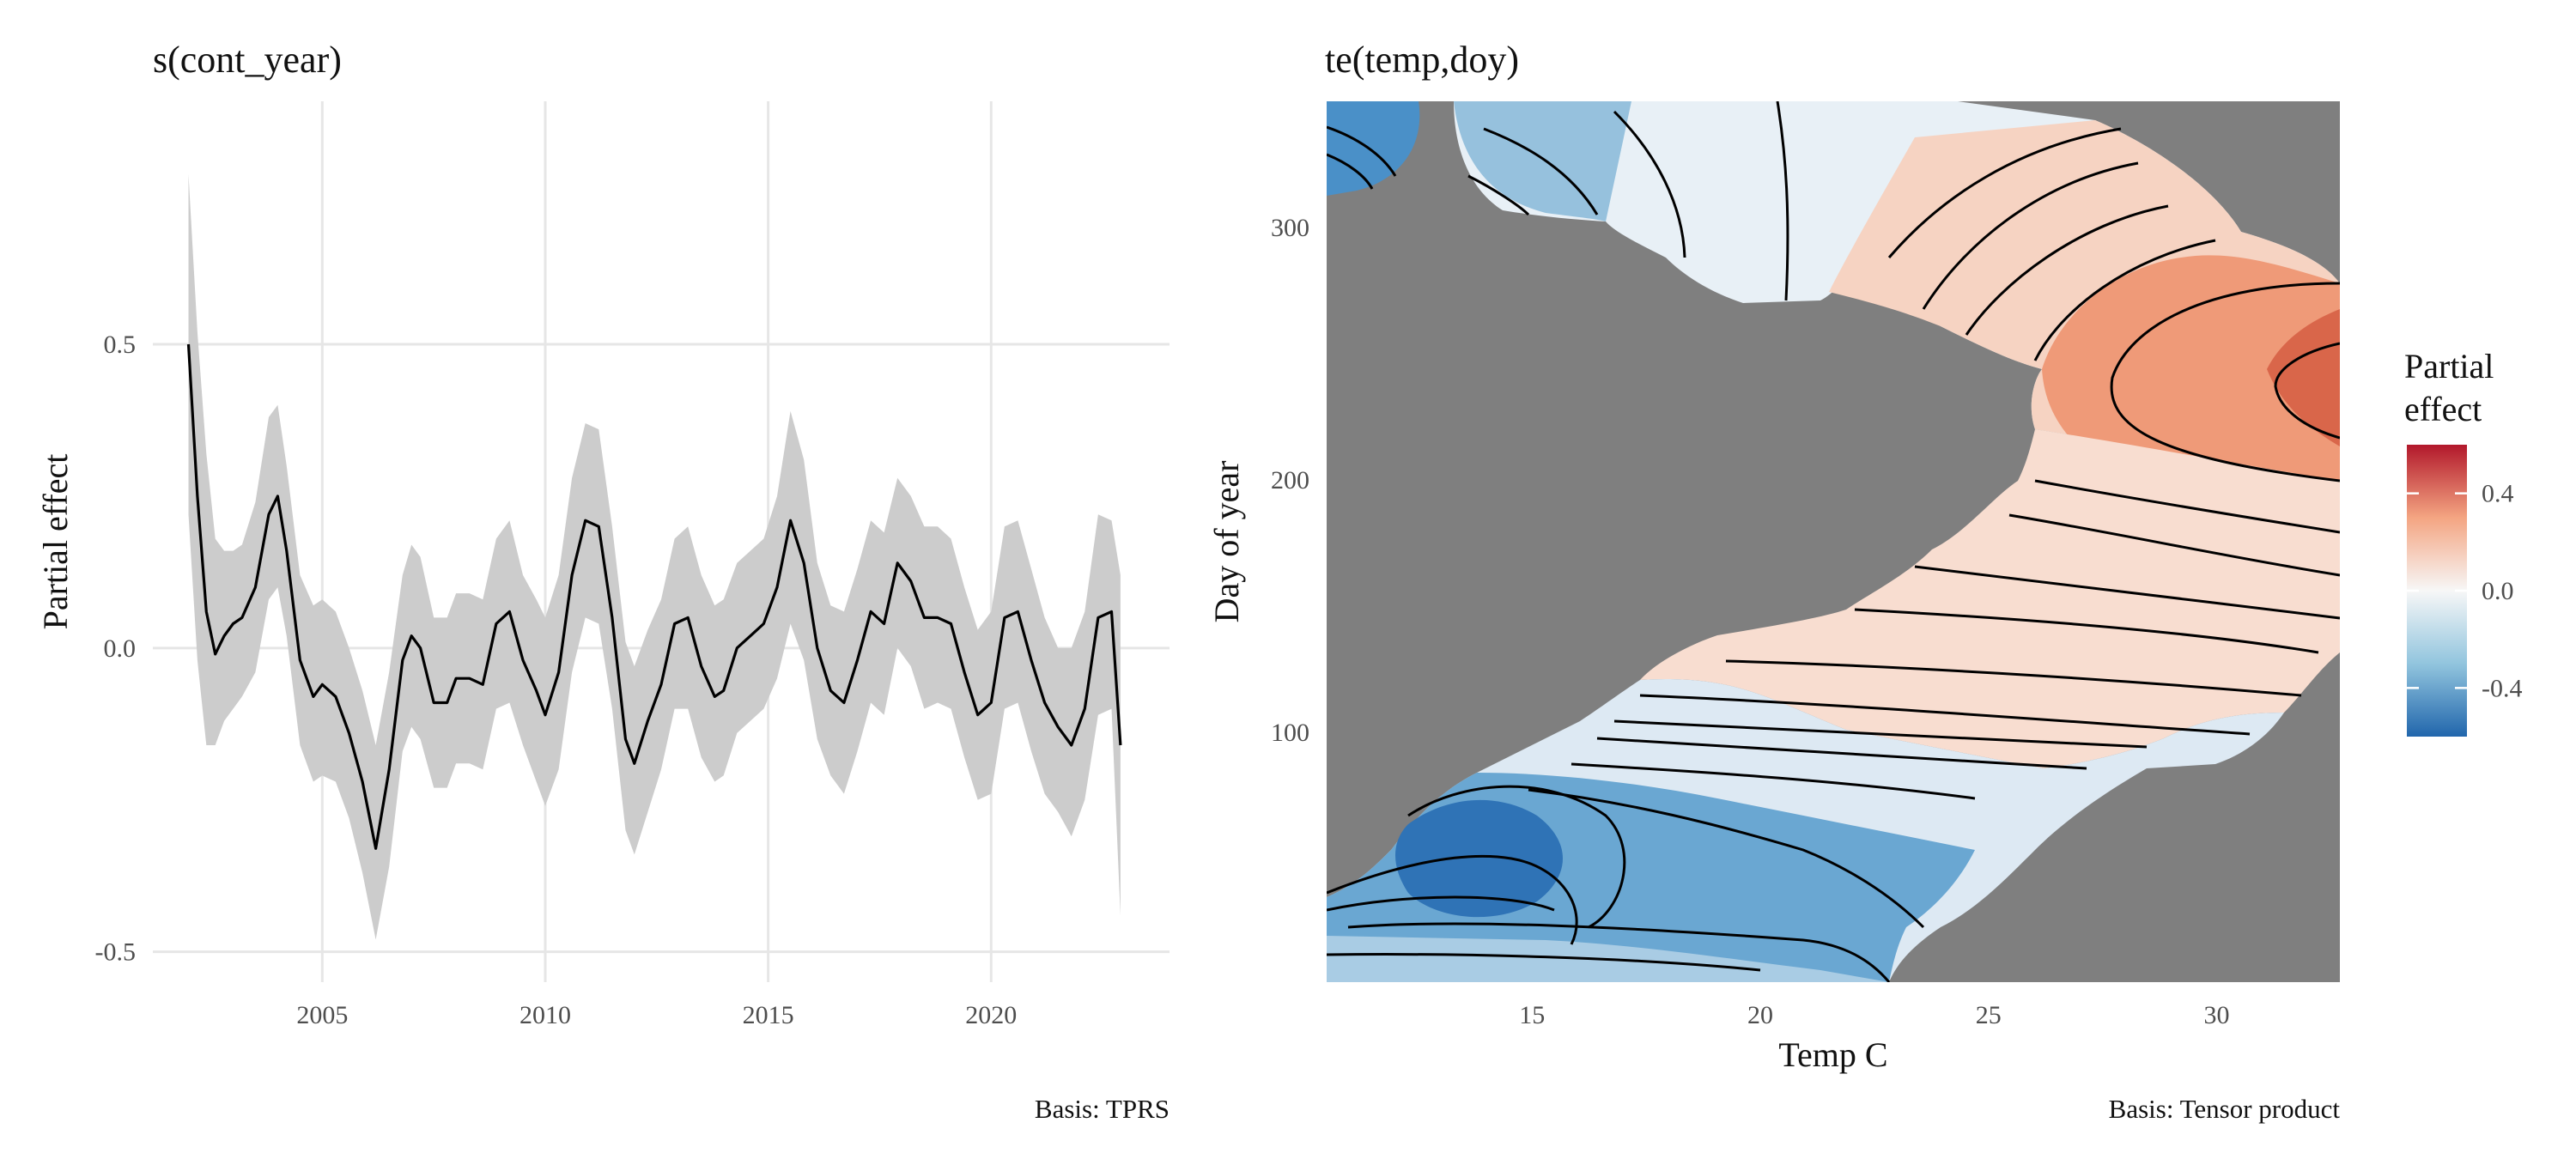 Image resolution: width=2576 pixels, height=1159 pixels. Describe the element at coordinates (768, 1015) in the screenshot. I see `x-tick-label: 2015` at that location.